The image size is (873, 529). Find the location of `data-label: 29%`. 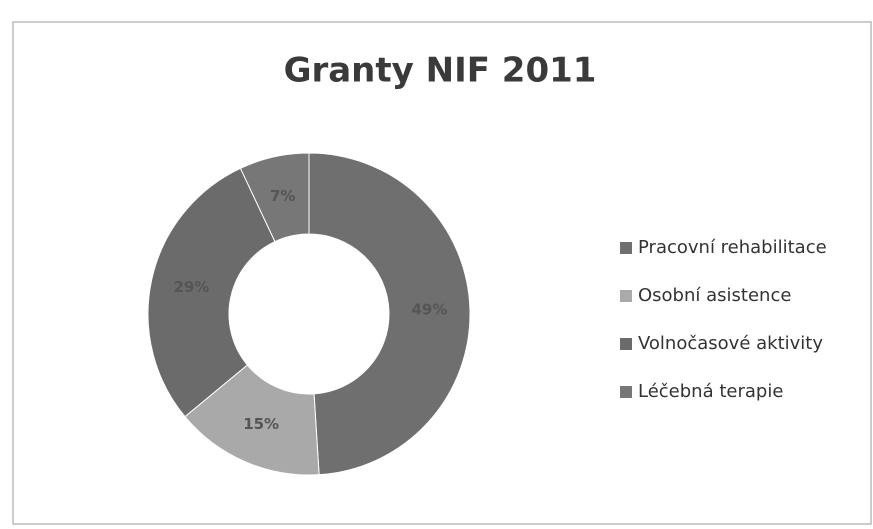

data-label: 29% is located at coordinates (191, 287).